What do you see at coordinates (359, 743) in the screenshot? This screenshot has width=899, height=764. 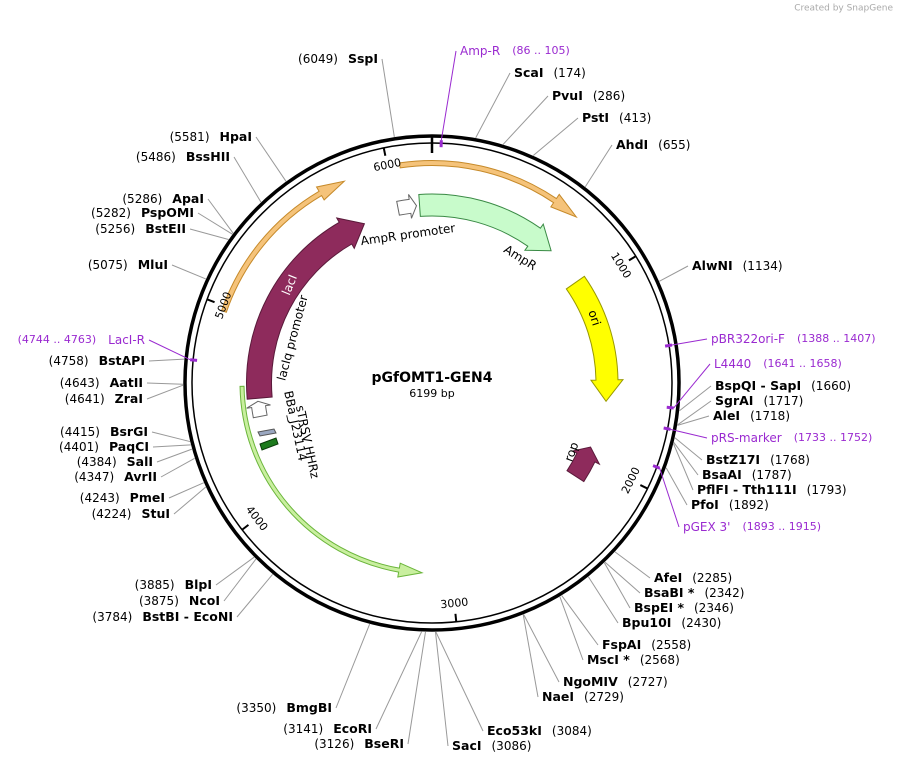 I see `site-label: (3126) BseRI` at bounding box center [359, 743].